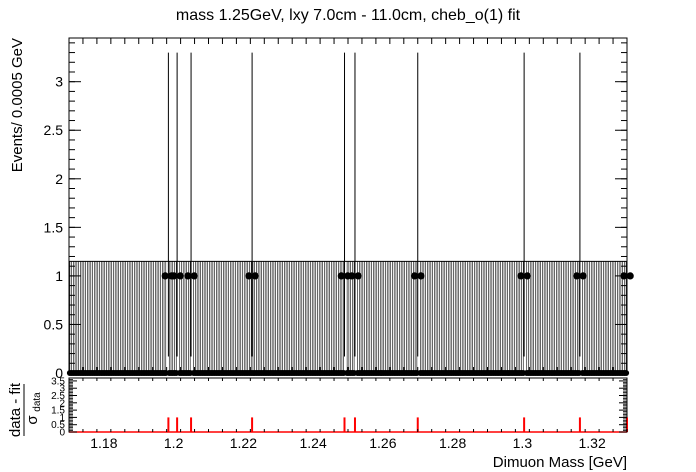 The image size is (696, 472). Describe the element at coordinates (32, 420) in the screenshot. I see `ratio-label-denominator: σ` at that location.